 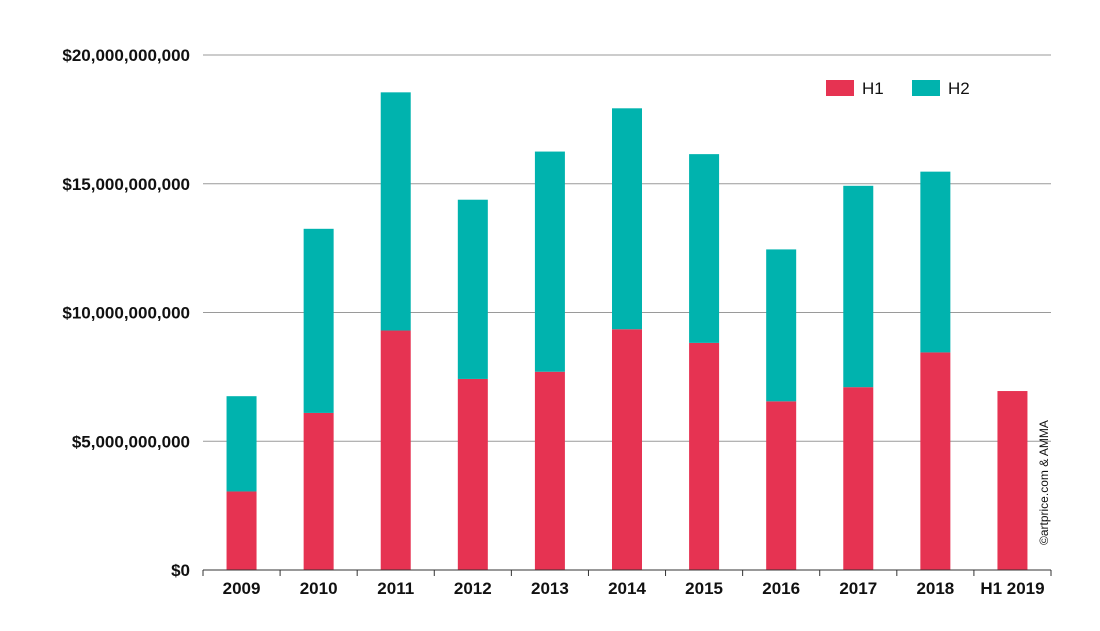 I want to click on bar-h1-2010, so click(x=318, y=491).